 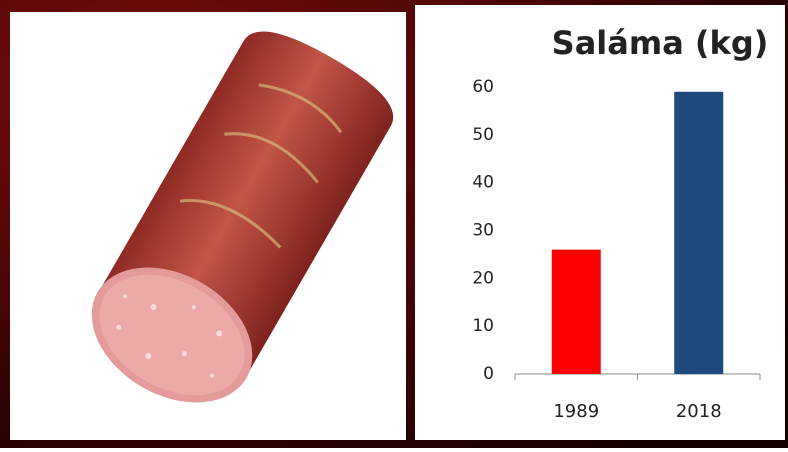 What do you see at coordinates (699, 411) in the screenshot?
I see `x-tick-label: 2018` at bounding box center [699, 411].